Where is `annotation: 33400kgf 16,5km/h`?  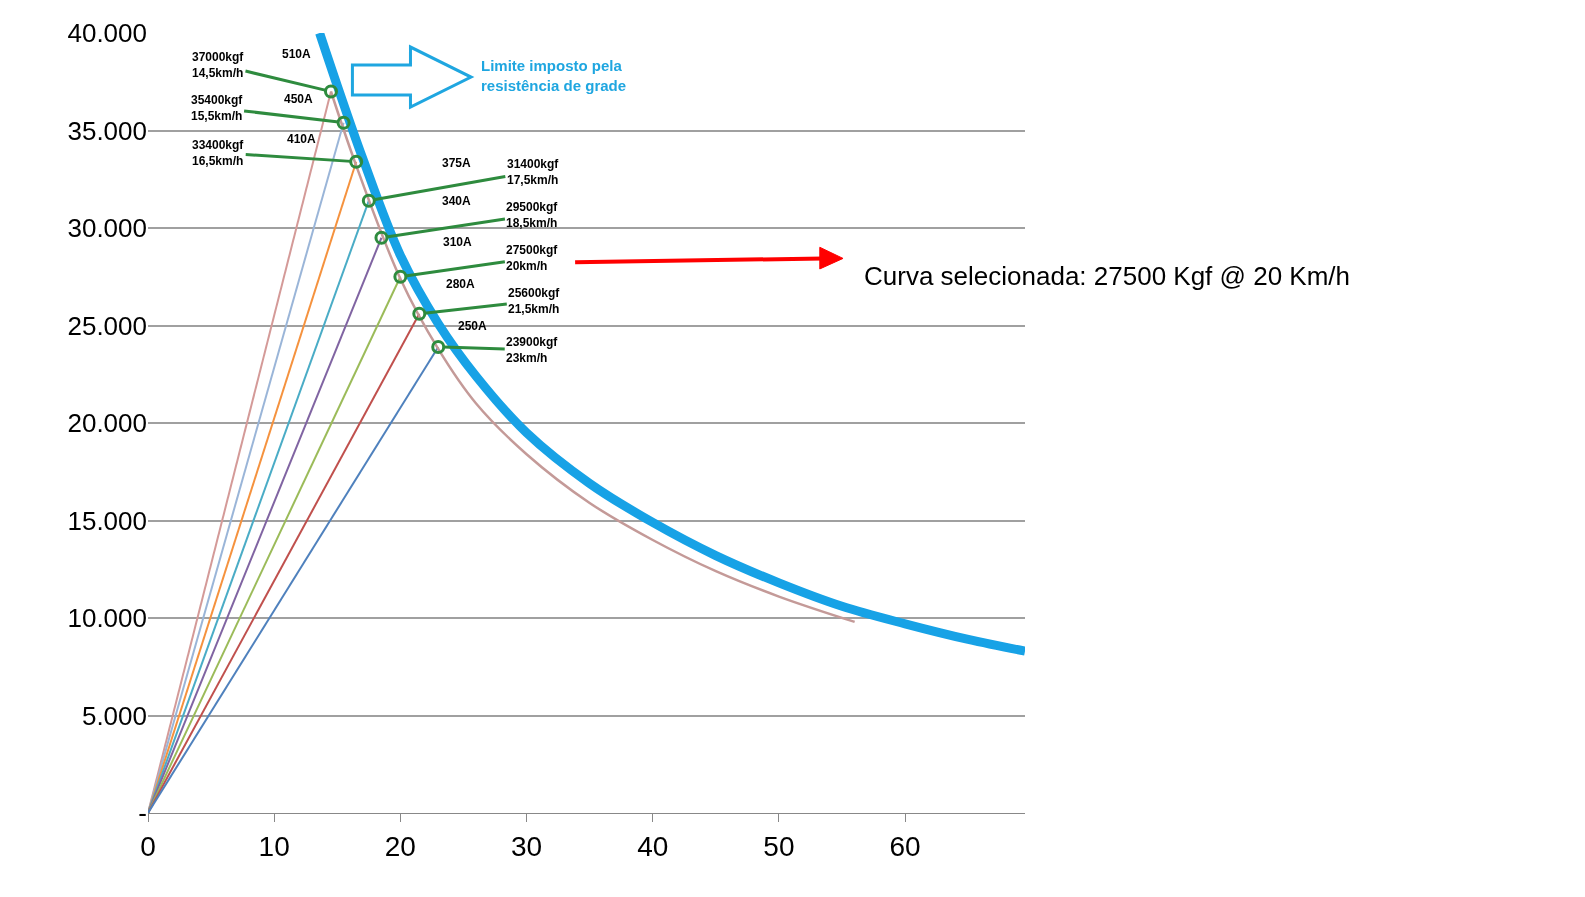
annotation: 33400kgf 16,5km/h is located at coordinates (218, 153).